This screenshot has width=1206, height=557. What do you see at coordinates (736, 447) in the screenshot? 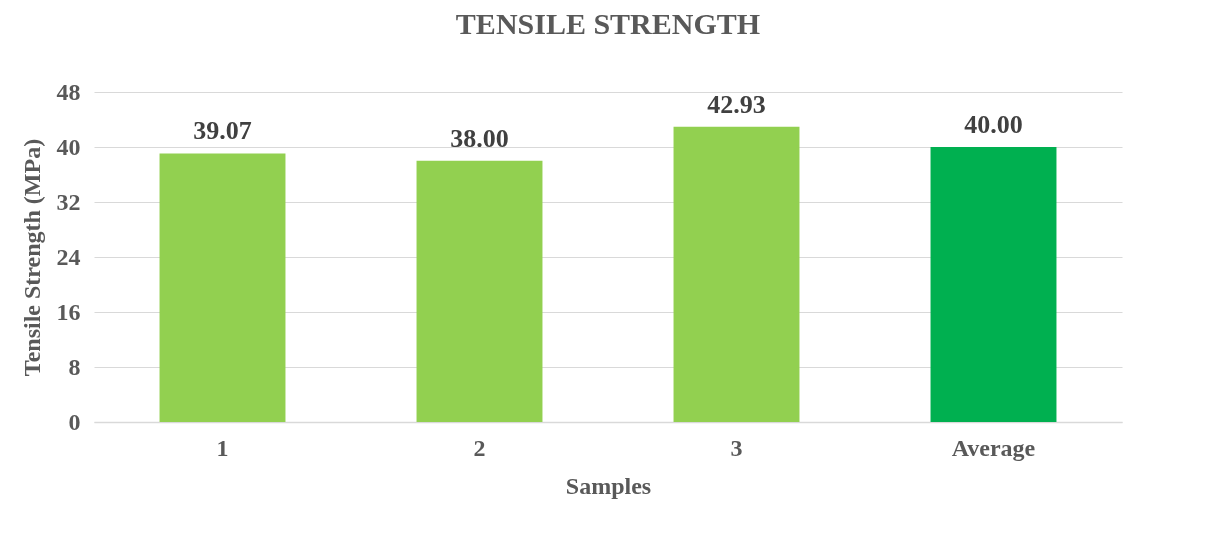
I see `x-tick-label: 3` at bounding box center [736, 447].